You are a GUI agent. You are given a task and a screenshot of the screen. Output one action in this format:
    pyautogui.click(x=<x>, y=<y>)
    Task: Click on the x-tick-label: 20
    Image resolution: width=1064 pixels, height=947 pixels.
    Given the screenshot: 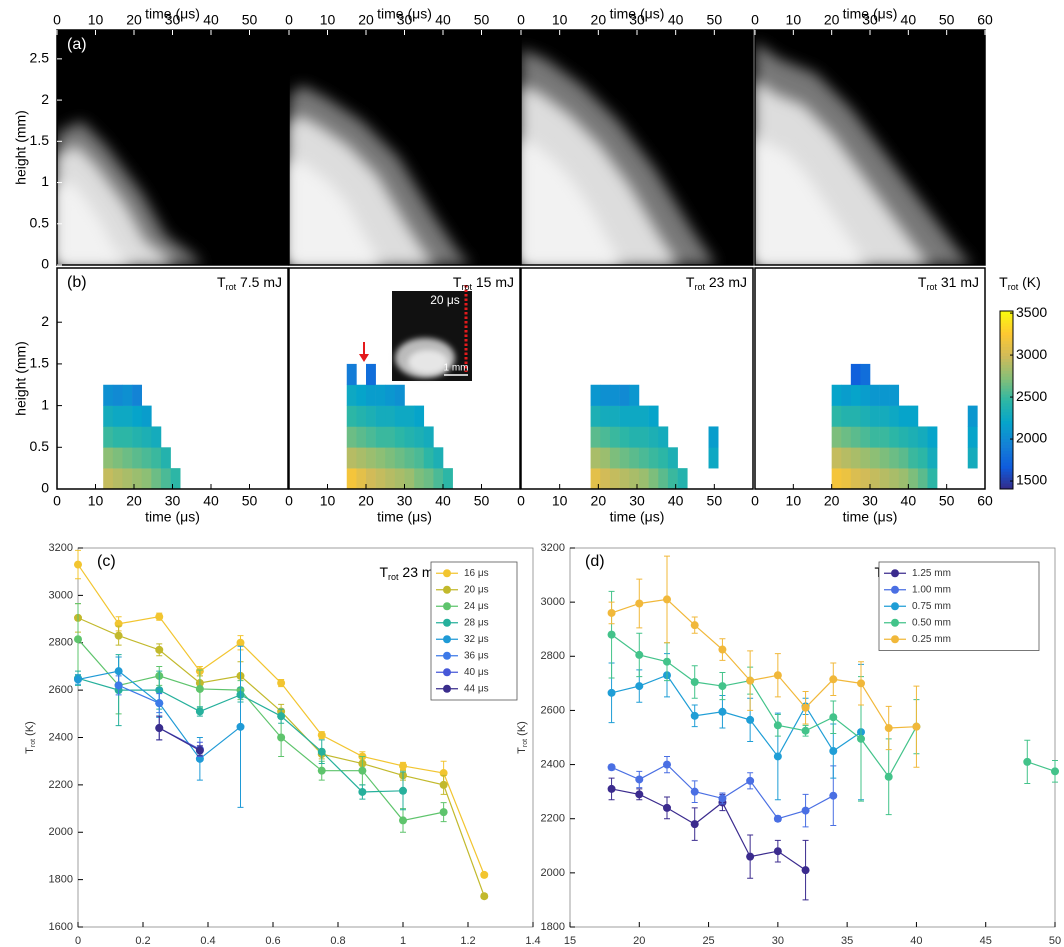 What is the action you would take?
    pyautogui.click(x=366, y=20)
    